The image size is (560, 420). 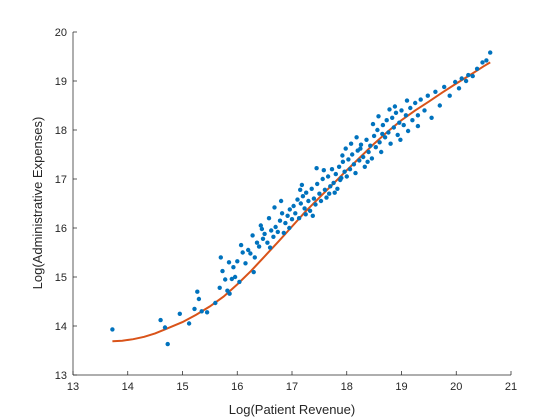 What do you see at coordinates (347, 387) in the screenshot?
I see `x-tick-label: 18` at bounding box center [347, 387].